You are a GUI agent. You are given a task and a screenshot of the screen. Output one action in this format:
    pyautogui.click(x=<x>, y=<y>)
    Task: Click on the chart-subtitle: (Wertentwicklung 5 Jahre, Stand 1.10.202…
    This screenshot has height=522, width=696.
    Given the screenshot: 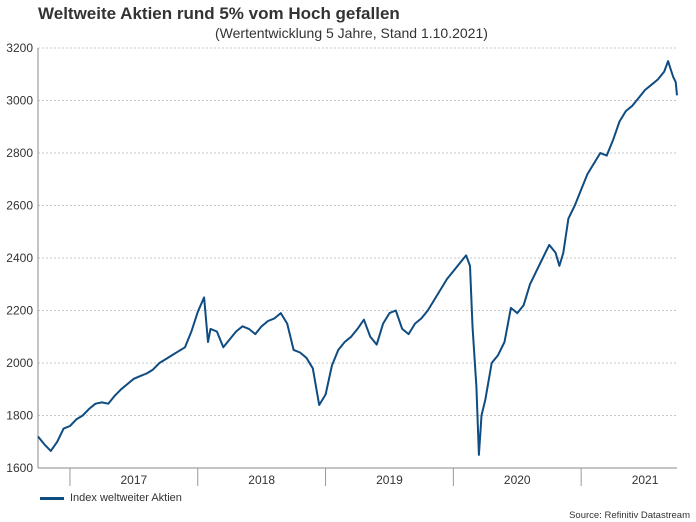 What is the action you would take?
    pyautogui.click(x=351, y=33)
    